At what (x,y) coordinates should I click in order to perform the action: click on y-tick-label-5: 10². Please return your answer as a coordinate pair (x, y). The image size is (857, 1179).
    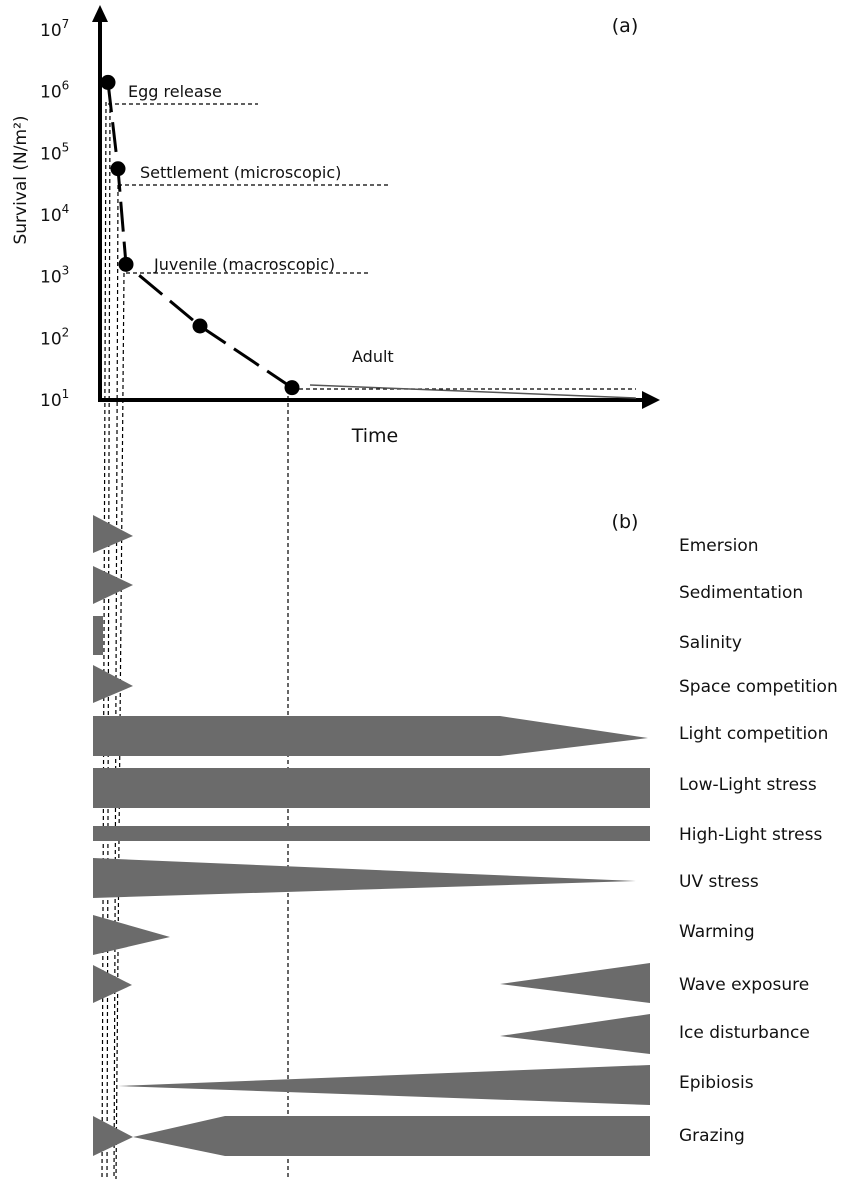
    Looking at the image, I should click on (54, 337).